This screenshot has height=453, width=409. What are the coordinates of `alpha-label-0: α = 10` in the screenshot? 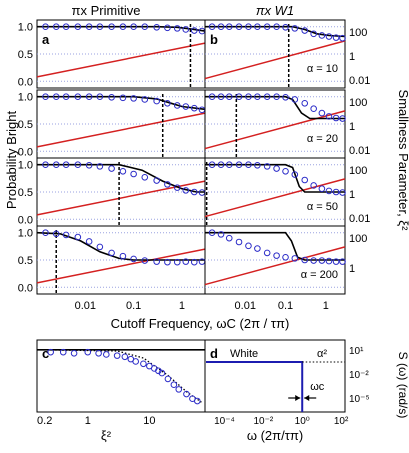 It's located at (322, 69).